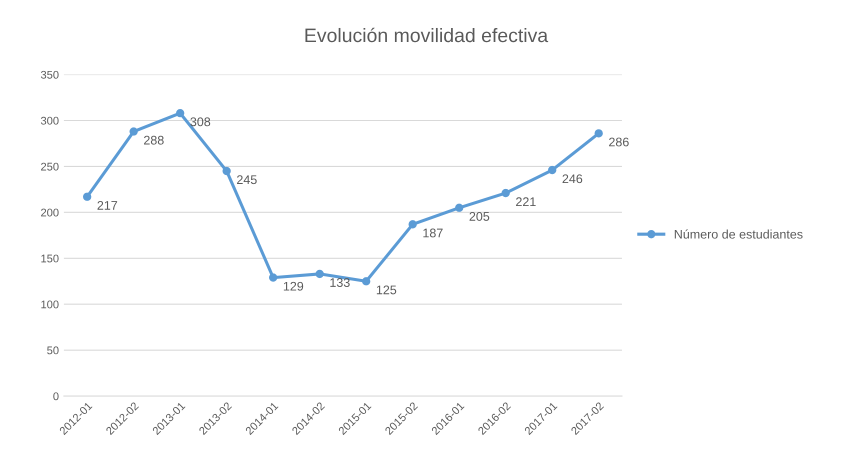 This screenshot has width=852, height=466. Describe the element at coordinates (526, 201) in the screenshot. I see `data-label: 221` at that location.